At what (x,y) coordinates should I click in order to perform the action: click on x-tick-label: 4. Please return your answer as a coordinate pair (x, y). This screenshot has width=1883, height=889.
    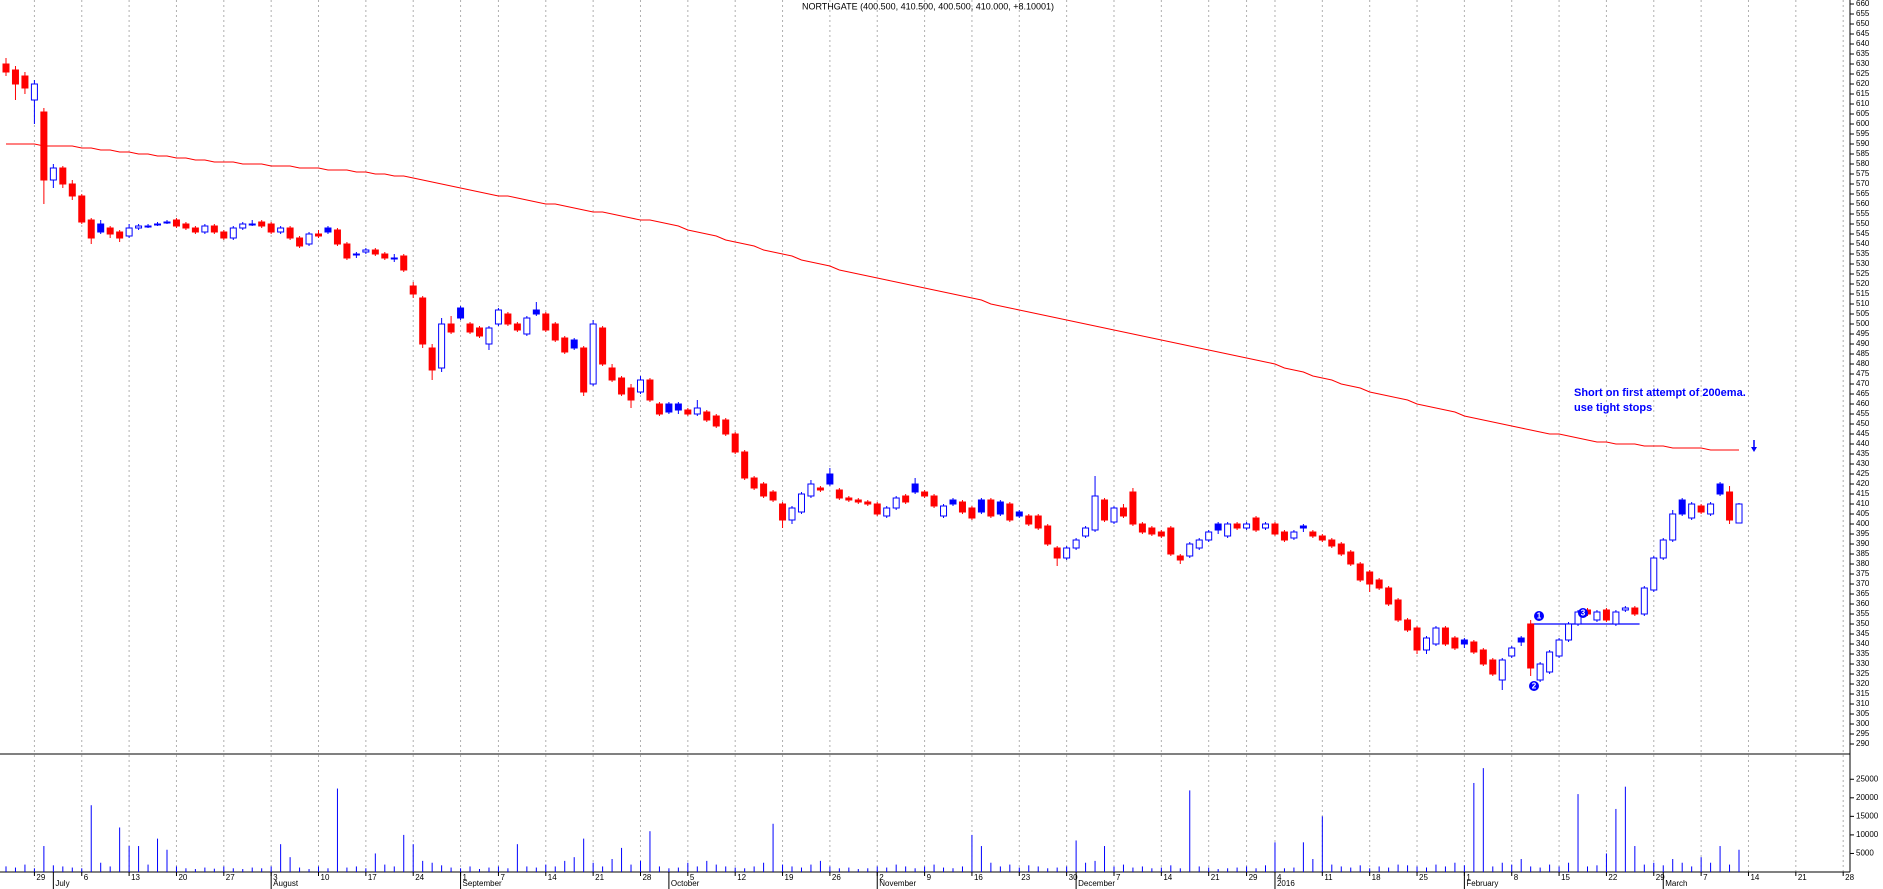
    Looking at the image, I should click on (1279, 877).